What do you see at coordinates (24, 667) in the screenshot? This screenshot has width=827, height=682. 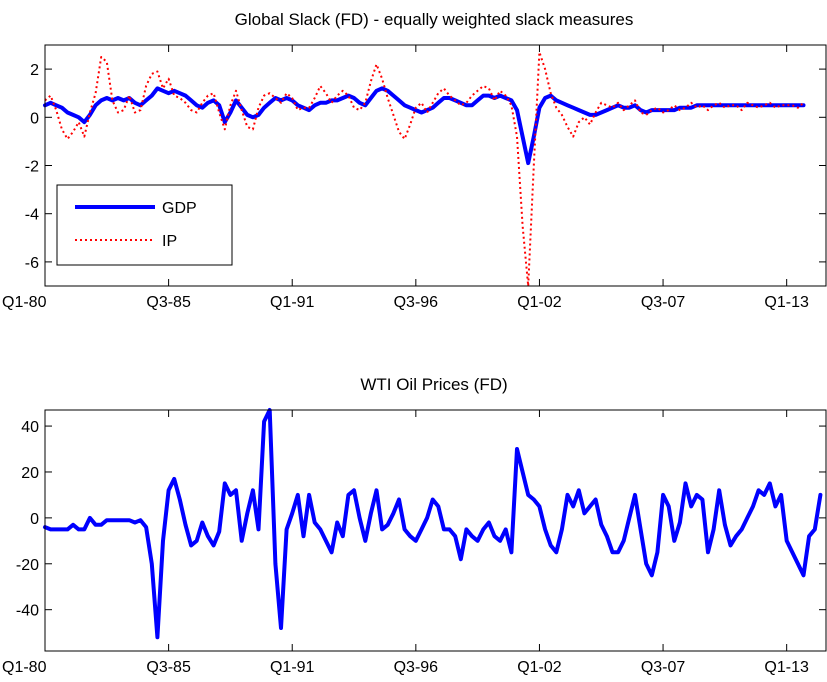 I see `bottom-x-tick-label: Q1-80` at bounding box center [24, 667].